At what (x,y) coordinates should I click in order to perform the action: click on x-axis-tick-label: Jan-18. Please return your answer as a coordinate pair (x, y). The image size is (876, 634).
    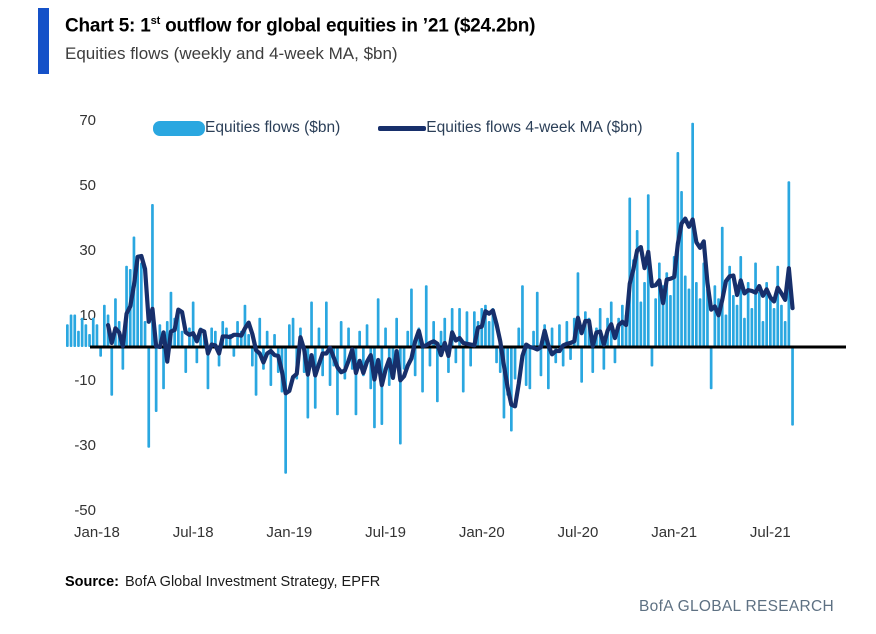
    Looking at the image, I should click on (97, 532).